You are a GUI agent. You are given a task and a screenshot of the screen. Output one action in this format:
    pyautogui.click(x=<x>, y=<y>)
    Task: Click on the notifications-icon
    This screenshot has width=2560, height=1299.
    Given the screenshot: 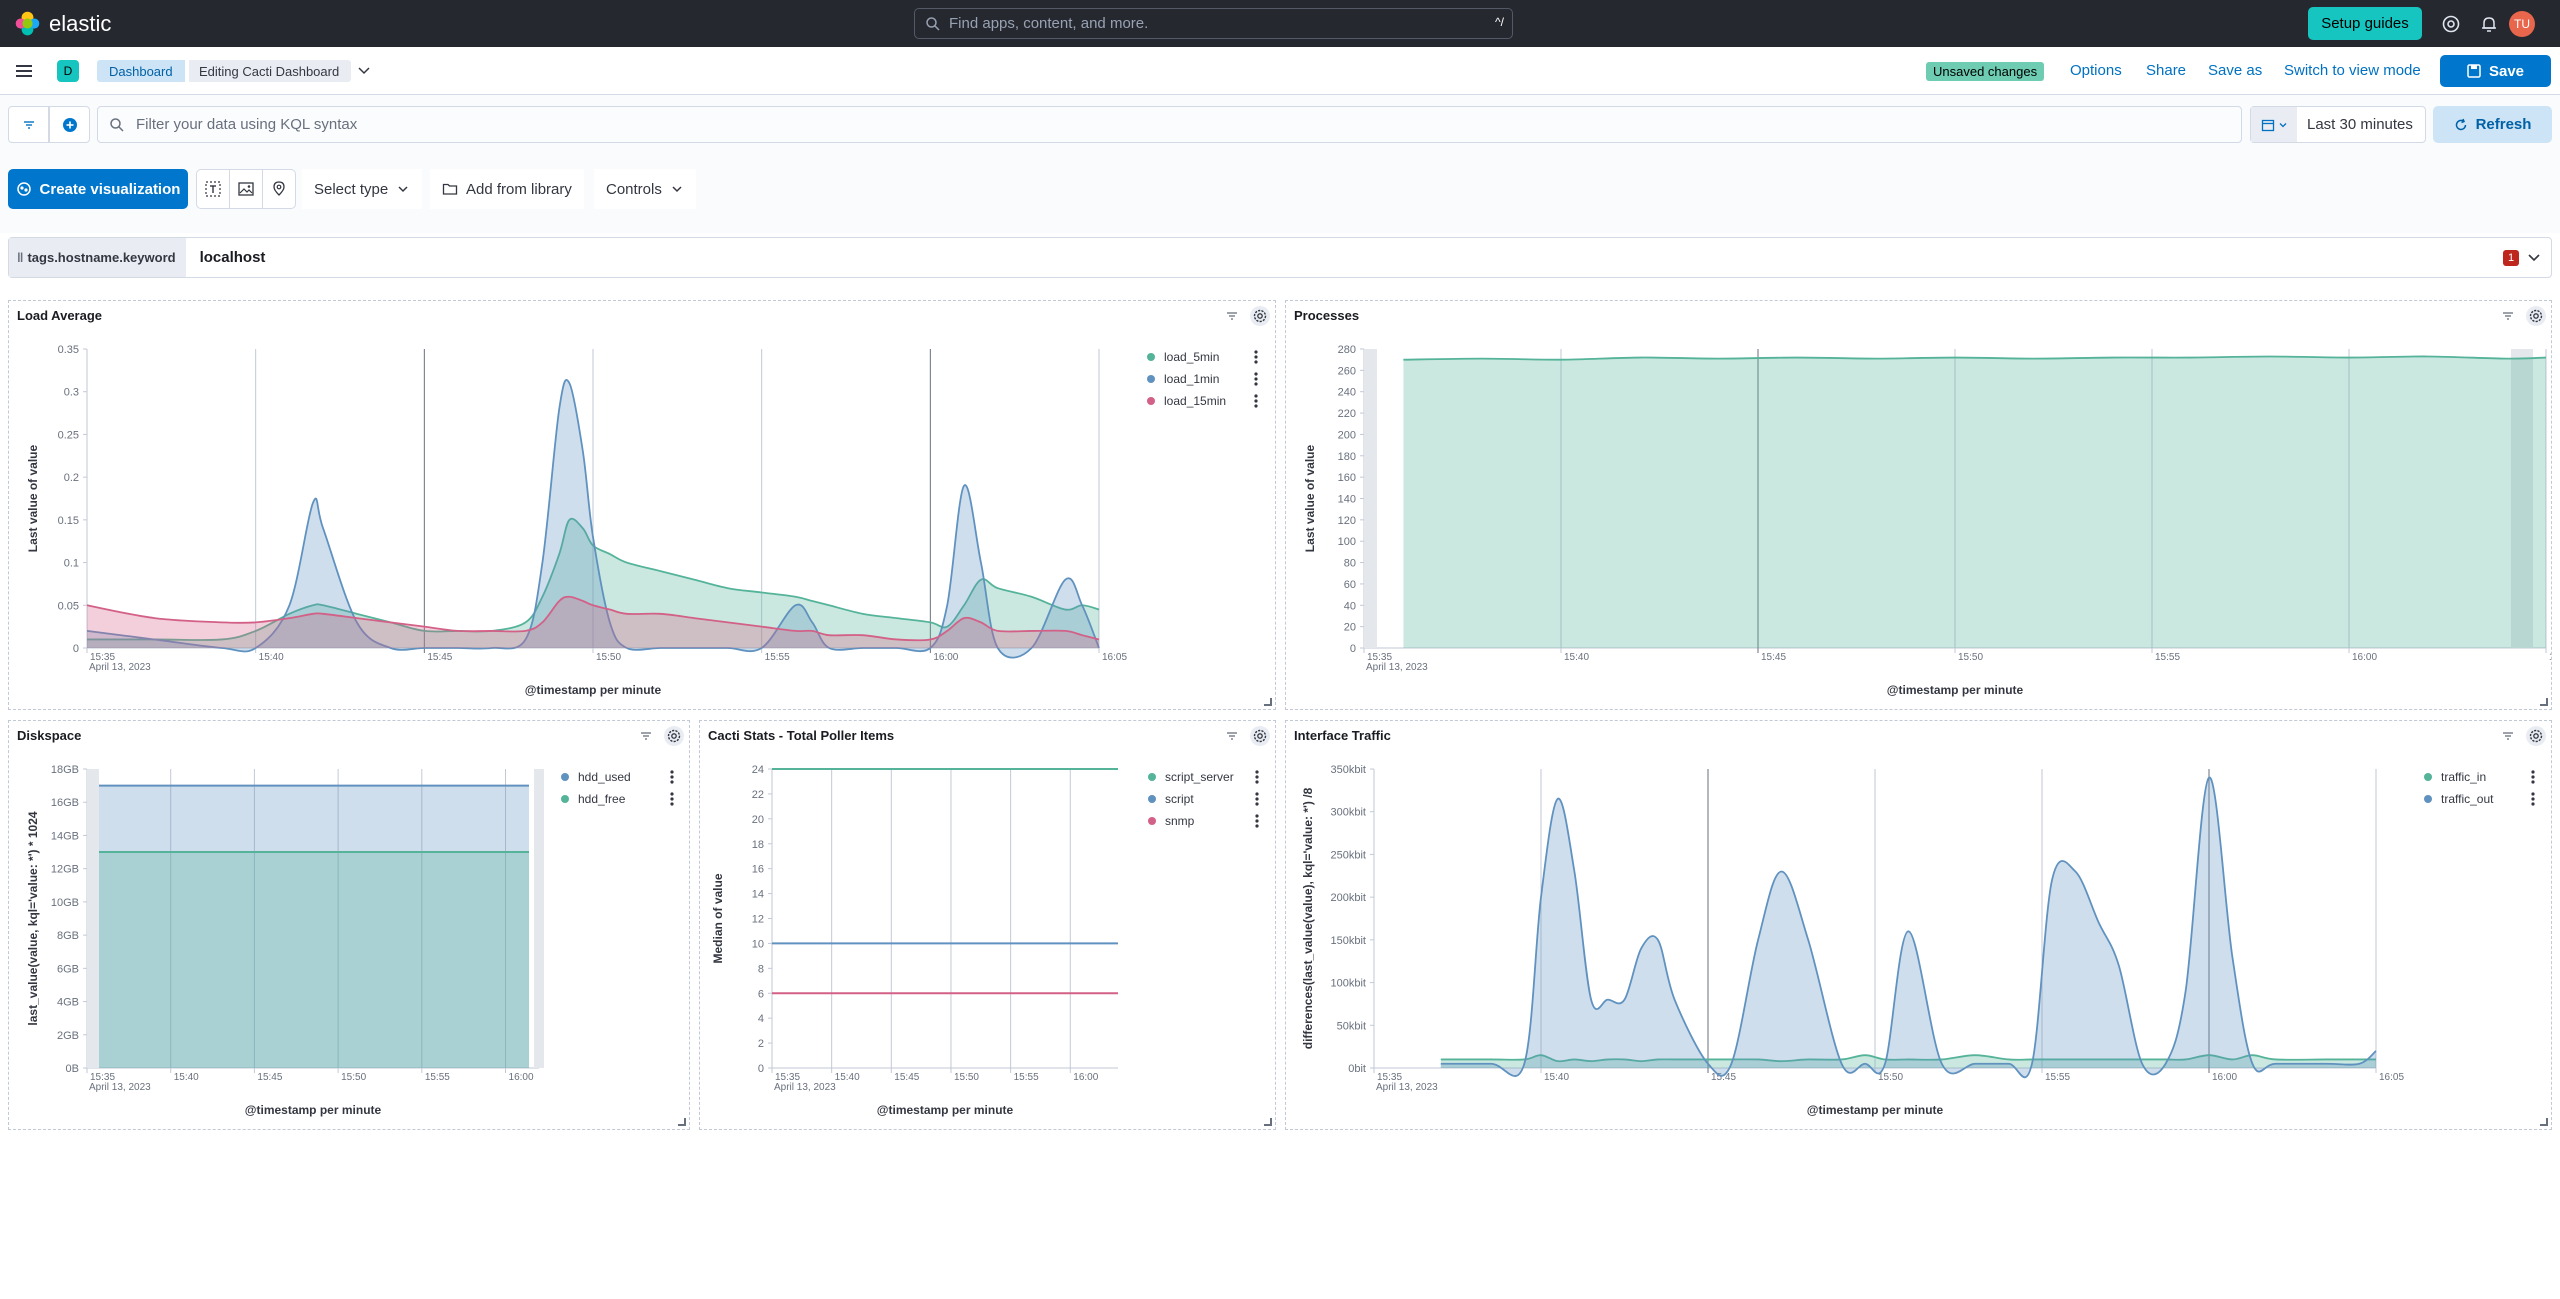 What is the action you would take?
    pyautogui.click(x=2489, y=24)
    